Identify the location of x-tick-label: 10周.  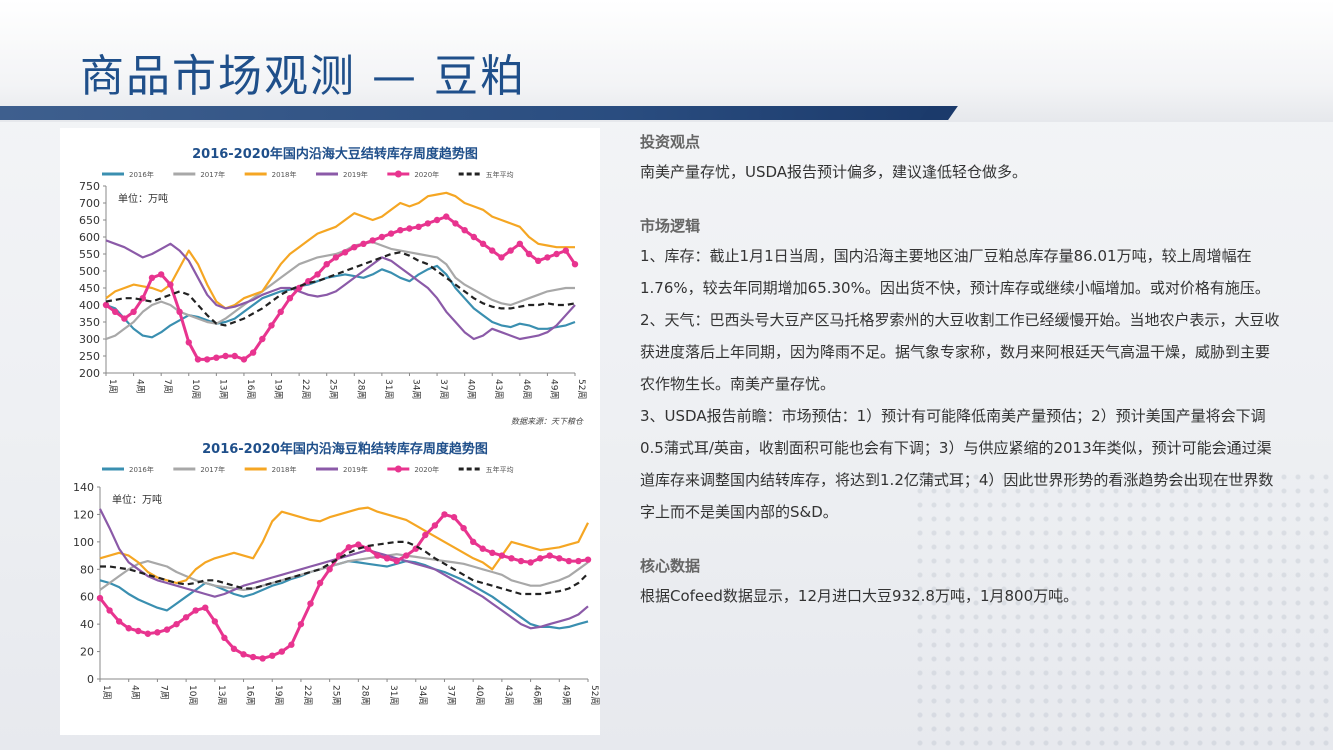
(192, 695).